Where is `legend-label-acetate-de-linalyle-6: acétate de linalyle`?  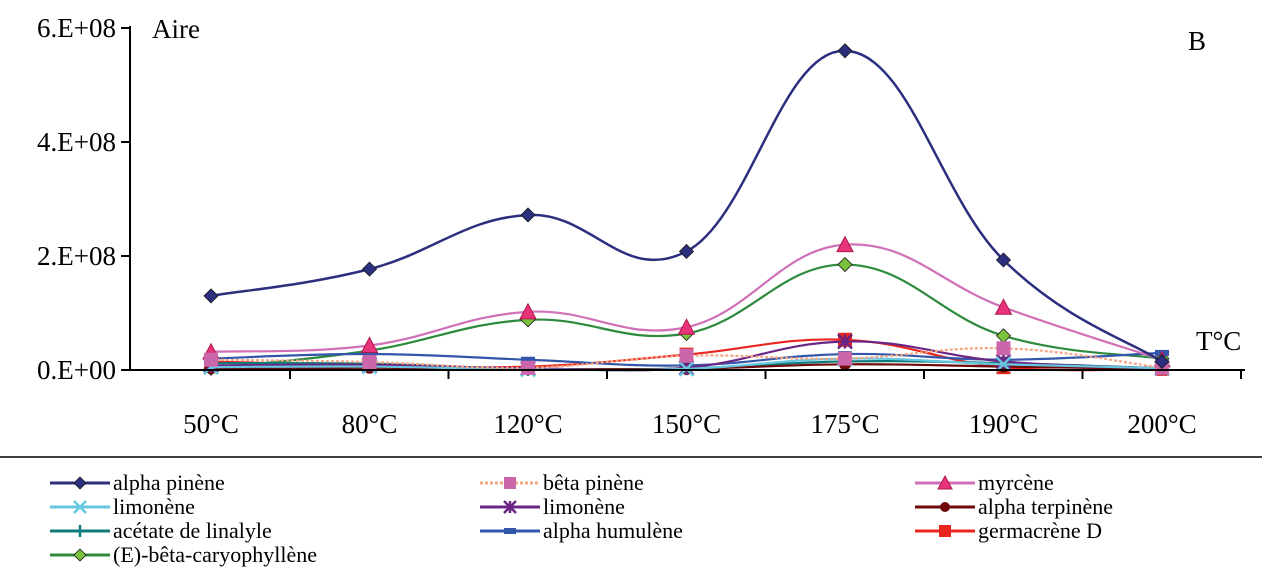
legend-label-acetate-de-linalyle-6: acétate de linalyle is located at coordinates (192, 530).